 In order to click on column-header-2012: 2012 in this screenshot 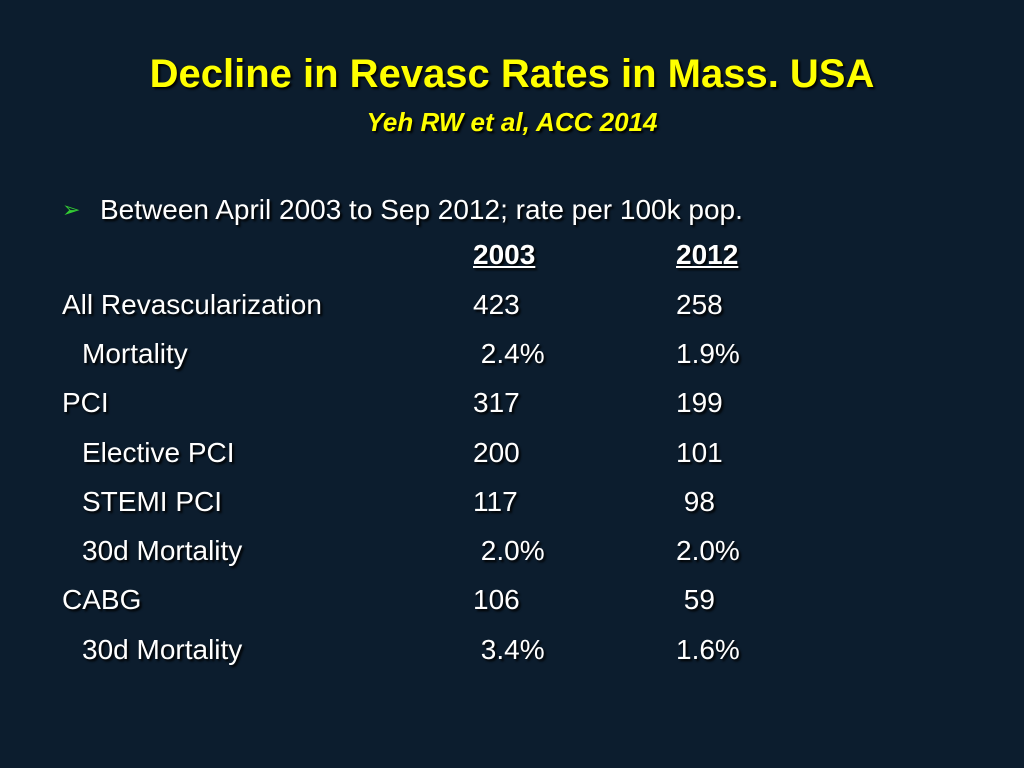, I will do `click(707, 254)`.